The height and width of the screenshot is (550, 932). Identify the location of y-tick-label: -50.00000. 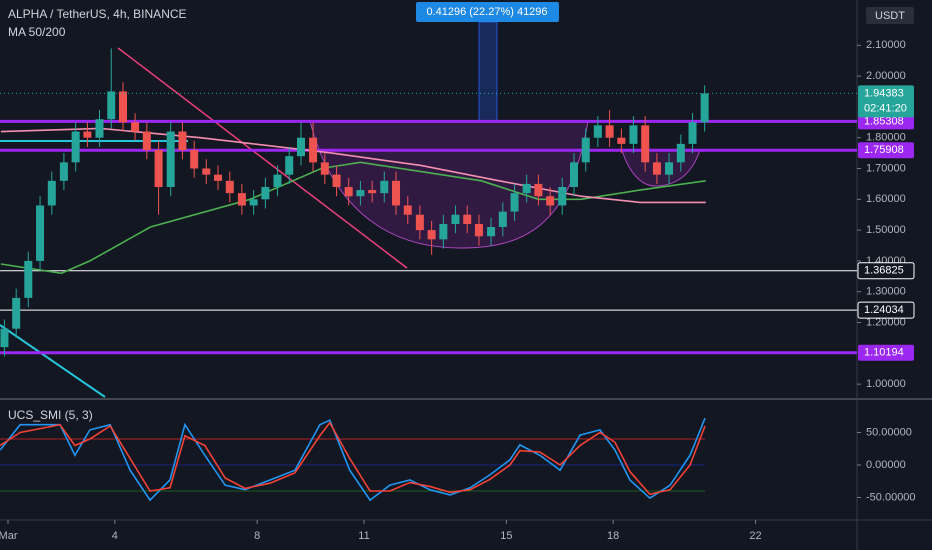
(891, 497).